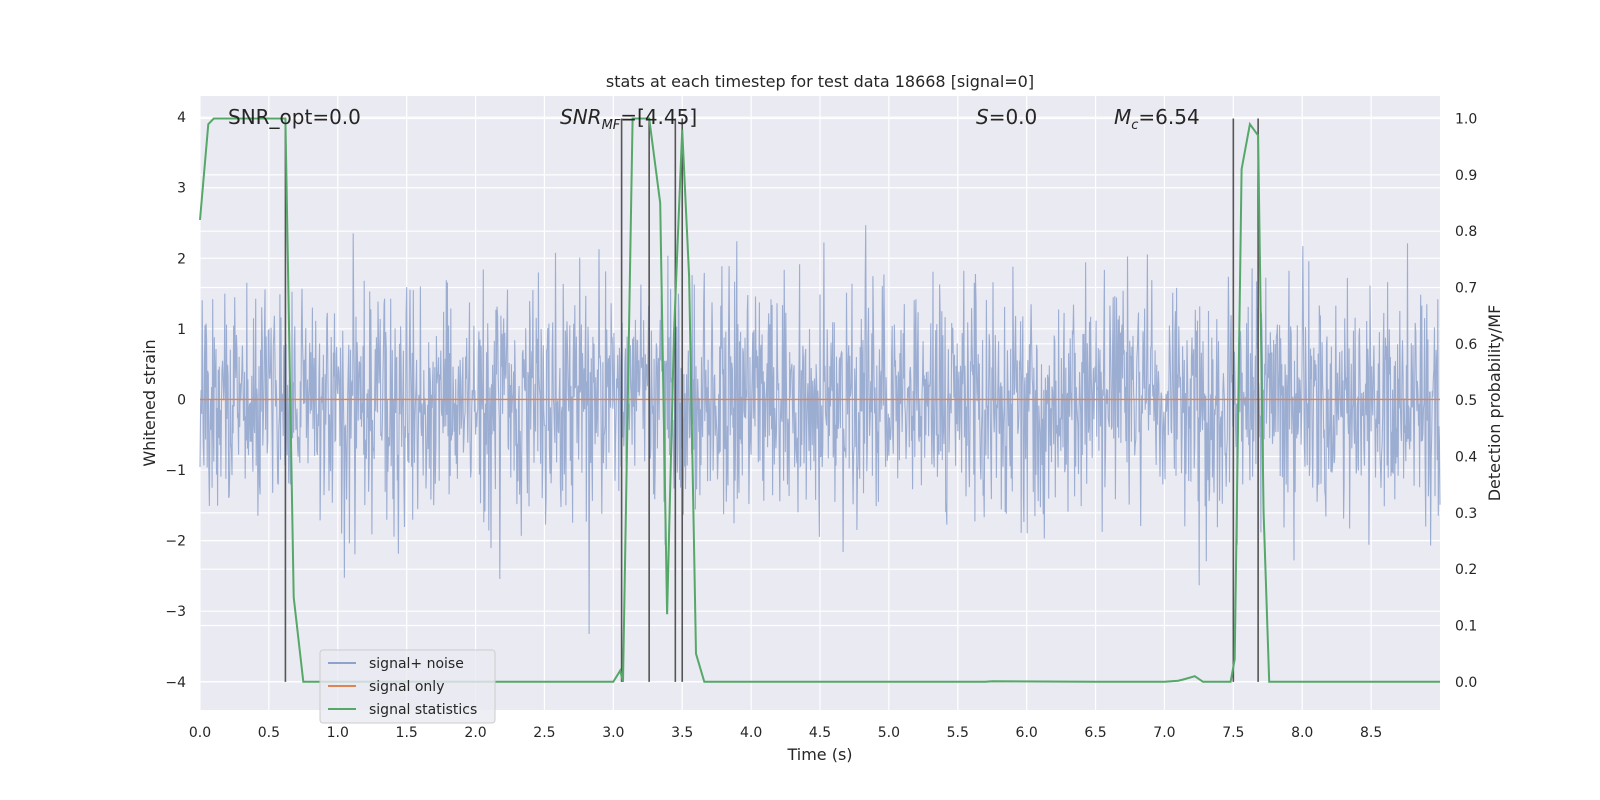 The width and height of the screenshot is (1600, 800). Describe the element at coordinates (1466, 683) in the screenshot. I see `y-right-tick-label: 0.0` at that location.